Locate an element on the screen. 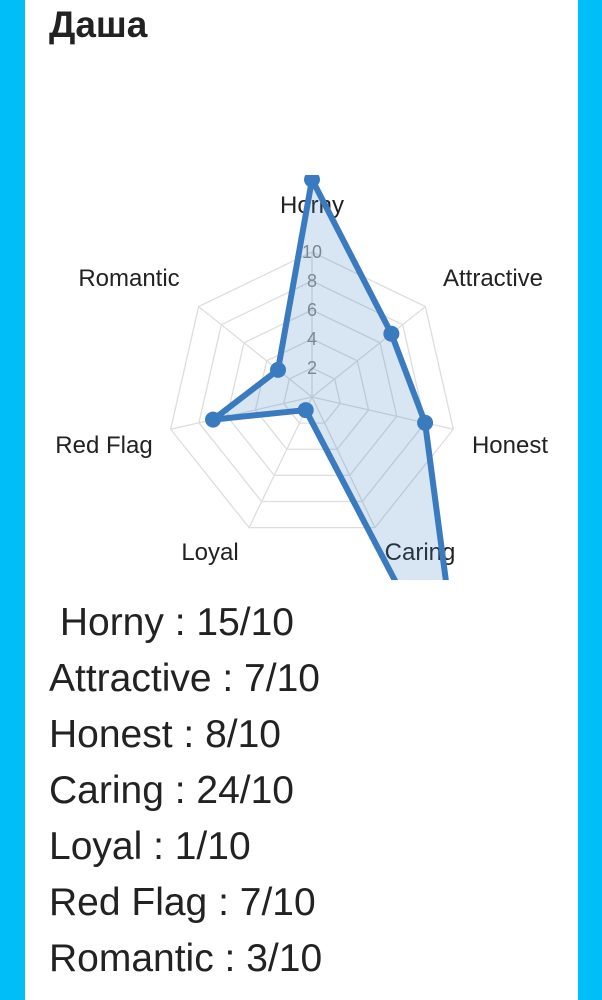  score-row: Honest : 8/10 is located at coordinates (165, 734).